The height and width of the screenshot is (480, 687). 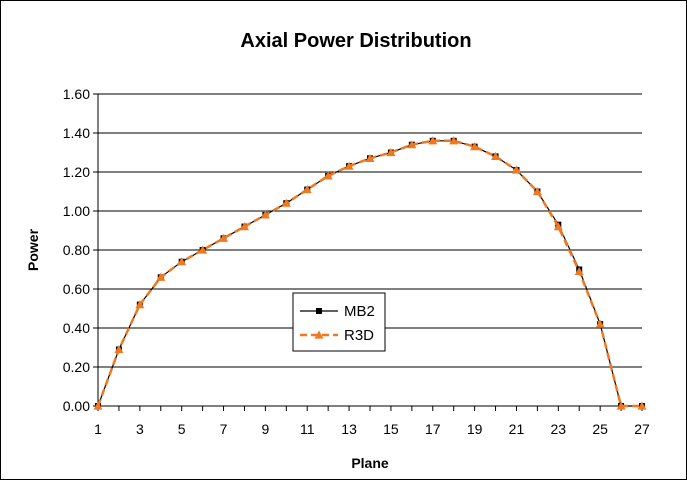 I want to click on y-tick-label: 0.60, so click(x=76, y=289).